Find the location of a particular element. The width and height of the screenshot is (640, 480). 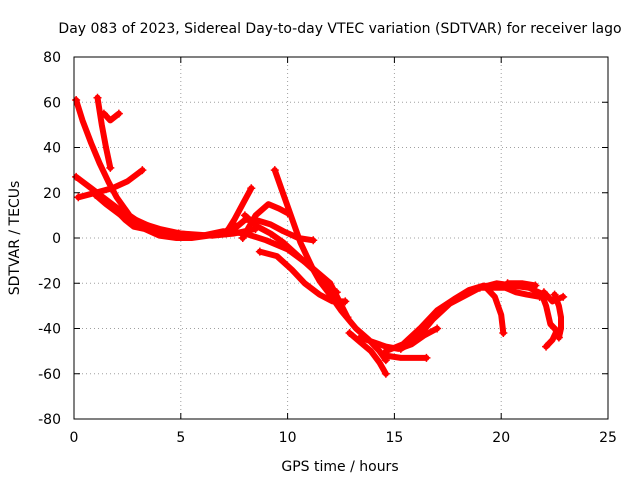

y-tick-label: -40 is located at coordinates (49, 330).